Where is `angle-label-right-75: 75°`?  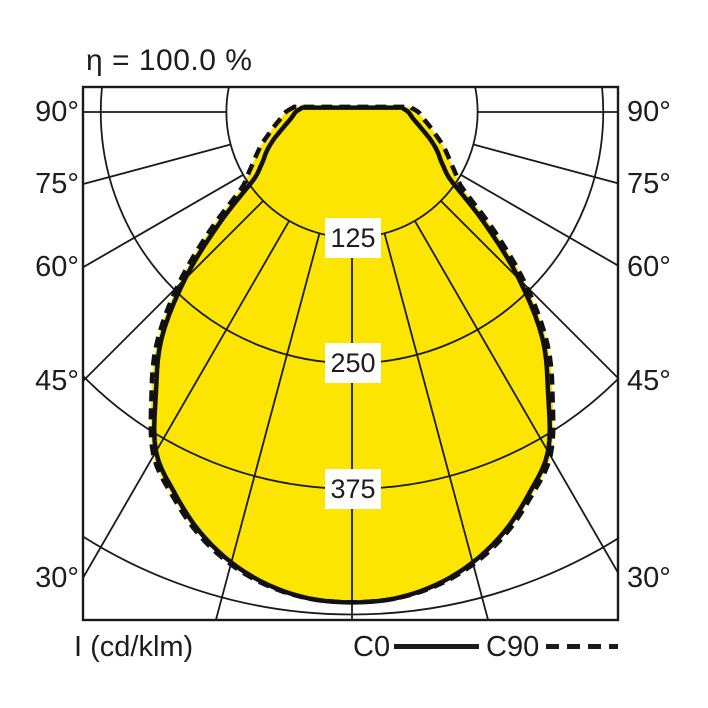 angle-label-right-75: 75° is located at coordinates (649, 184).